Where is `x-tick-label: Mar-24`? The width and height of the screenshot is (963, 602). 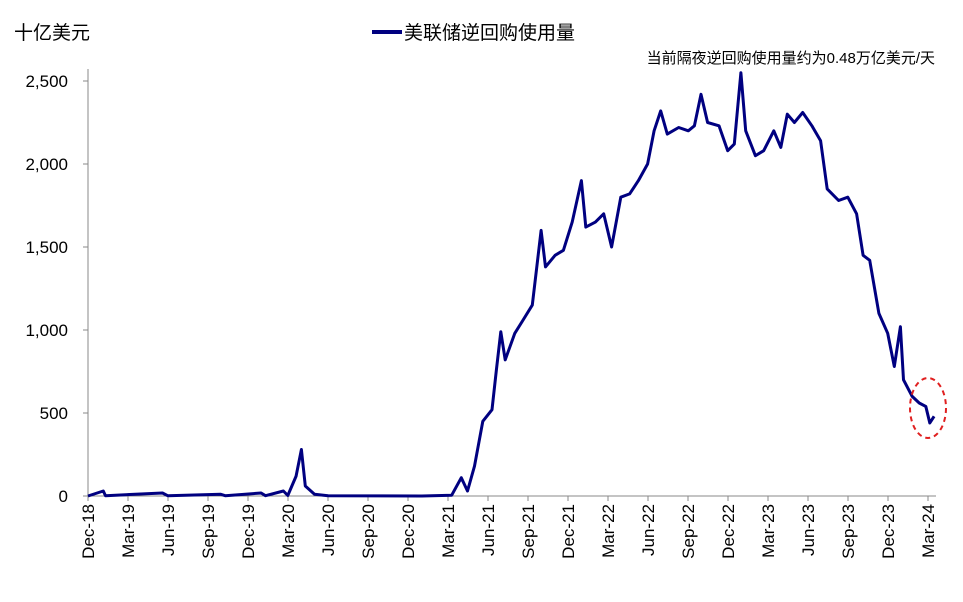
x-tick-label: Mar-24 is located at coordinates (928, 531).